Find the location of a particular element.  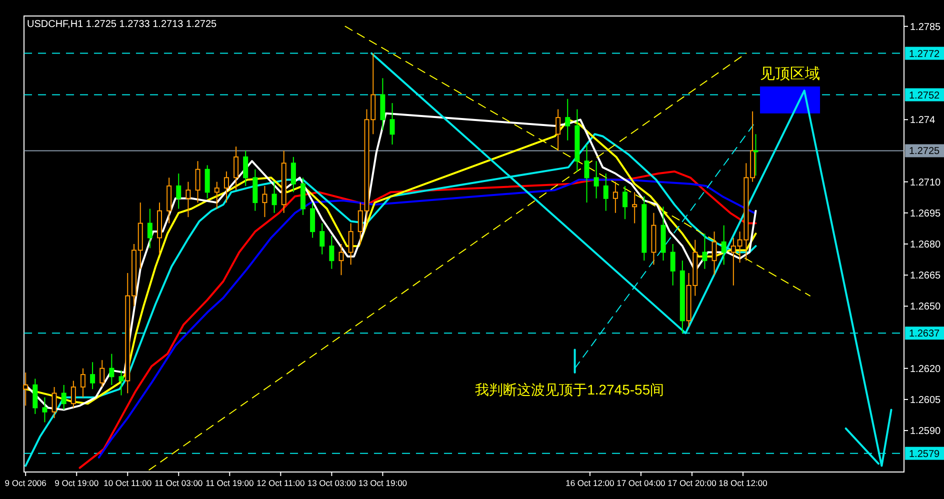

ref-line-label: 1.2752 is located at coordinates (924, 96).